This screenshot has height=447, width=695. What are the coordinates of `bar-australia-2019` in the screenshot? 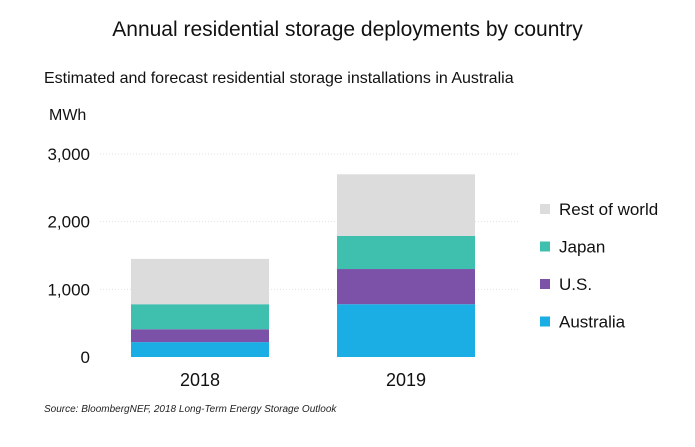 It's located at (406, 330).